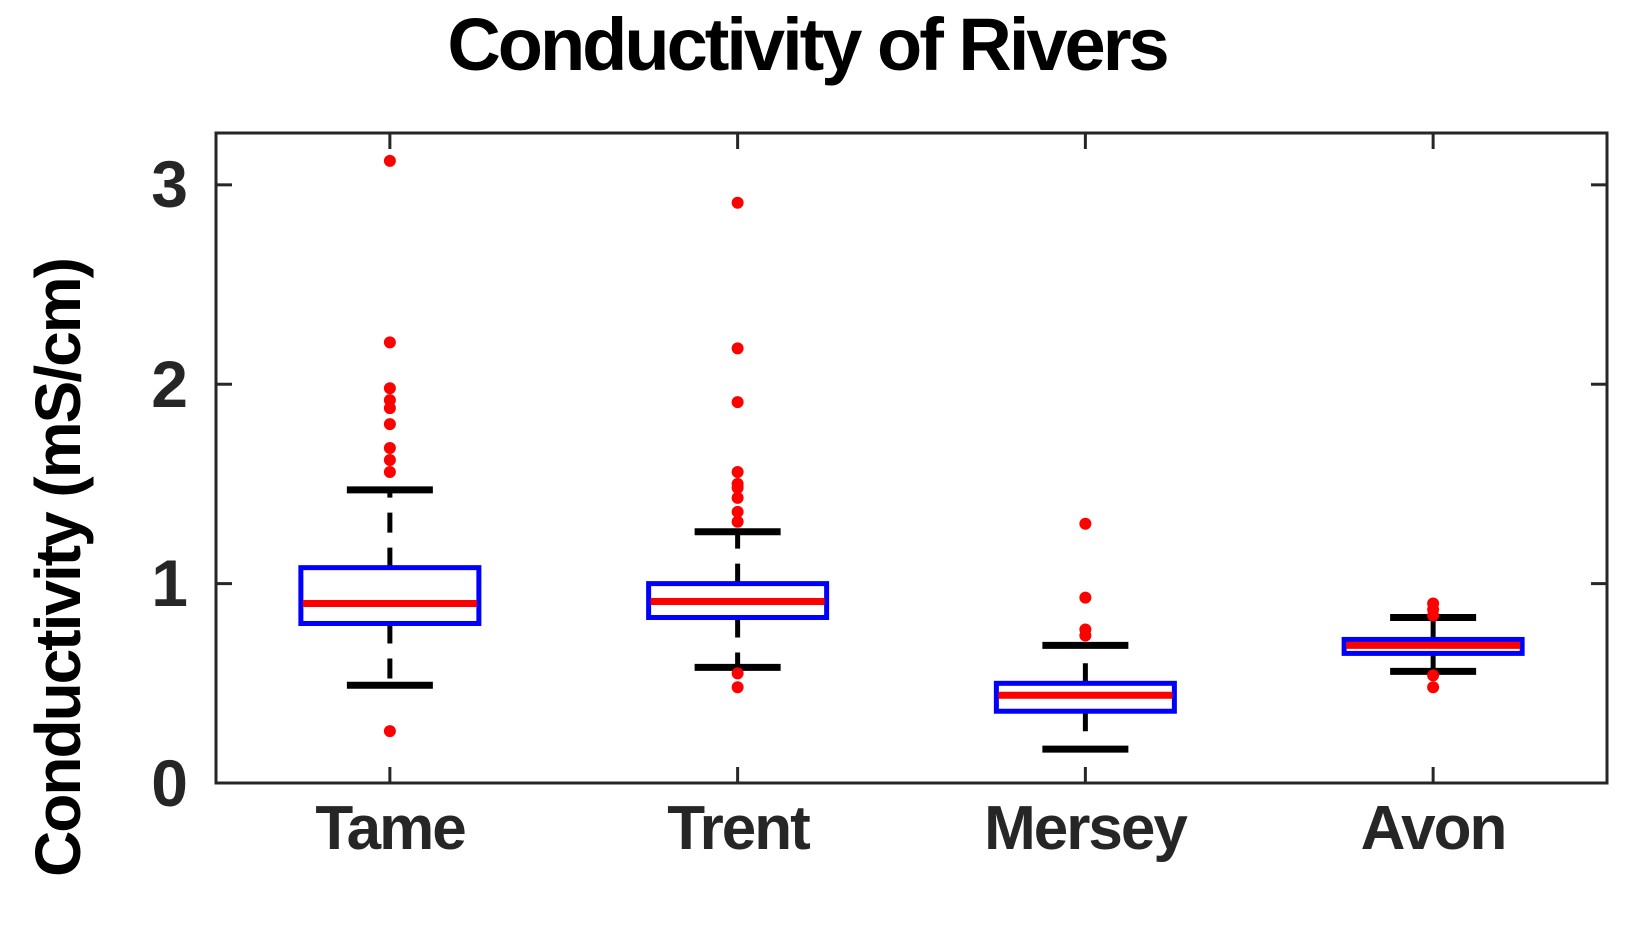 Image resolution: width=1636 pixels, height=935 pixels. Describe the element at coordinates (1434, 828) in the screenshot. I see `x-tick-label-avon: Avon` at that location.